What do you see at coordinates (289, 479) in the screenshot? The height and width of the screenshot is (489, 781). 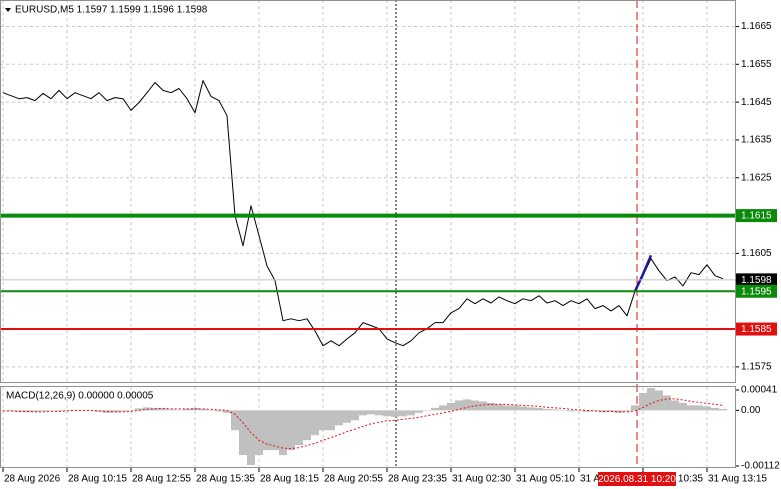 I see `x-tick-label: 28 Aug 18:15` at bounding box center [289, 479].